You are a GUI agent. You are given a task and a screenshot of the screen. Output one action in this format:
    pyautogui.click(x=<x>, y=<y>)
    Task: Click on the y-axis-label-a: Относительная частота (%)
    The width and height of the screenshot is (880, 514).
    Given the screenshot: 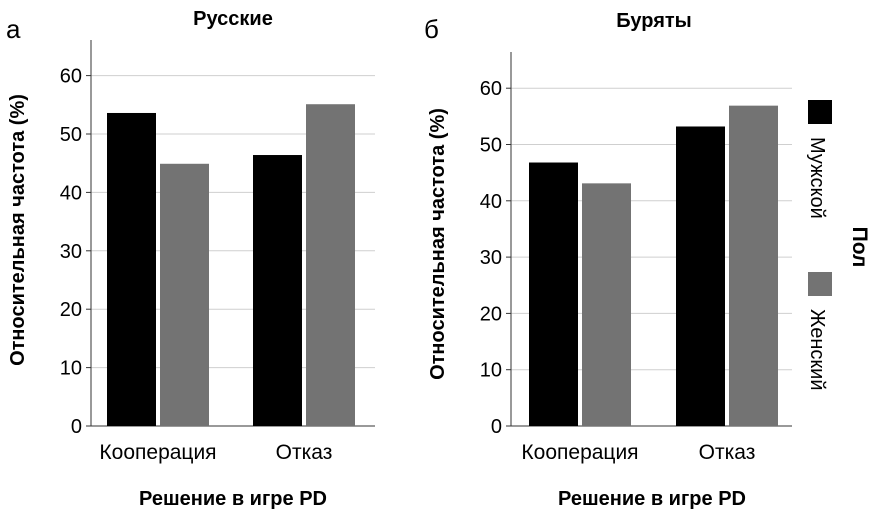 What is the action you would take?
    pyautogui.click(x=18, y=230)
    